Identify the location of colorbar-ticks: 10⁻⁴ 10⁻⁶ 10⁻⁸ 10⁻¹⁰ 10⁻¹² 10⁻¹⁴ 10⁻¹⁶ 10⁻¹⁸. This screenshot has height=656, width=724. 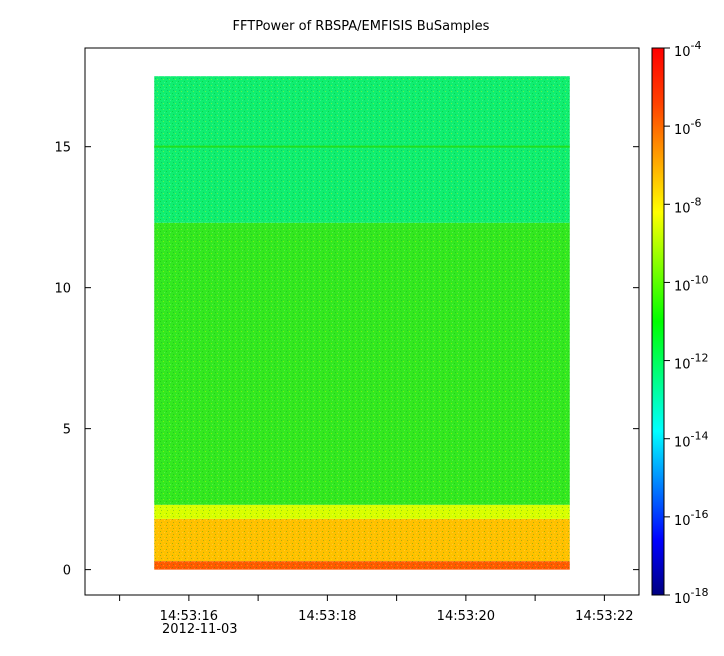
(686, 323).